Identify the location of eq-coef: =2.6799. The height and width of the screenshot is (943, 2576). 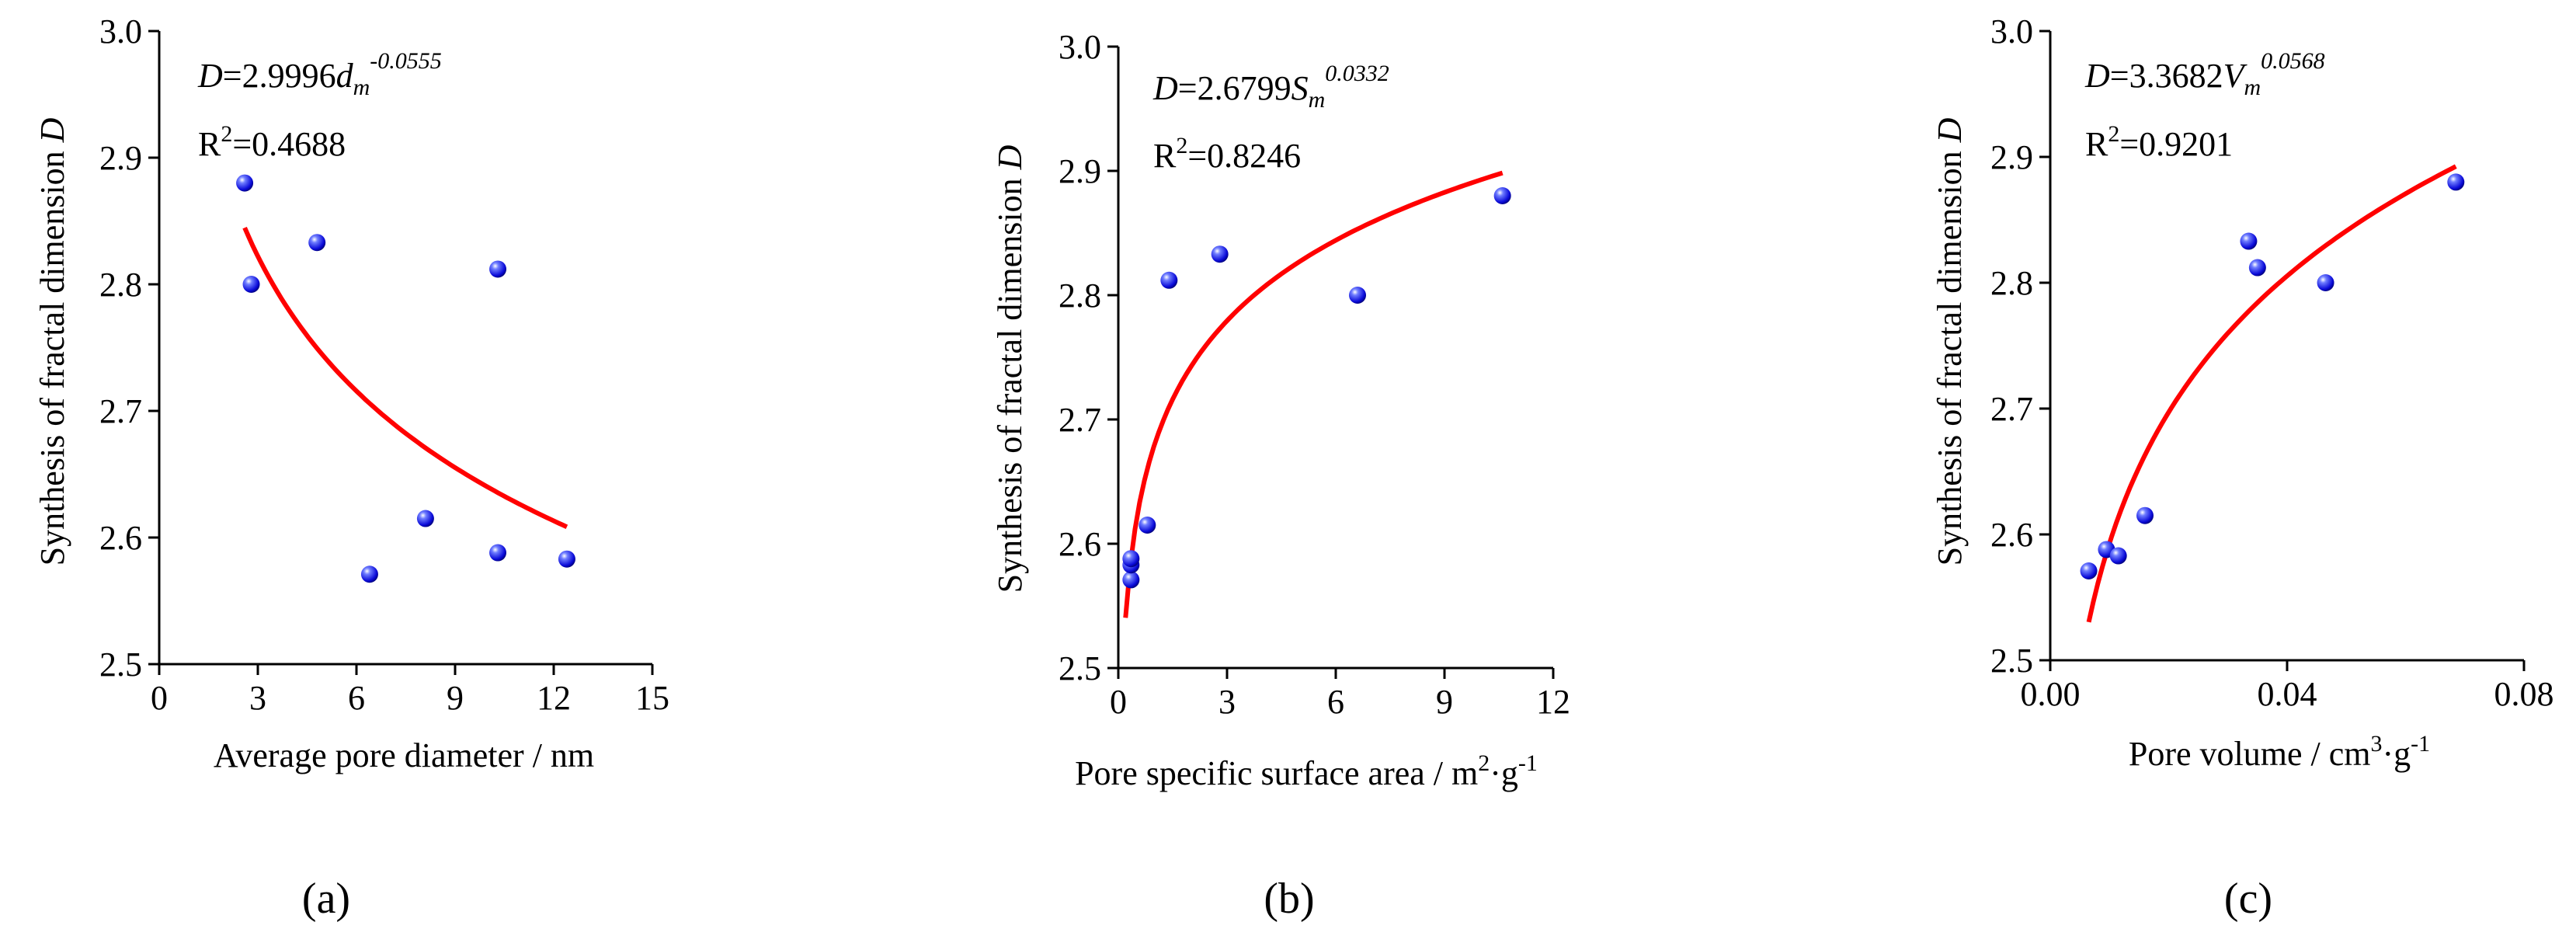
(1234, 88).